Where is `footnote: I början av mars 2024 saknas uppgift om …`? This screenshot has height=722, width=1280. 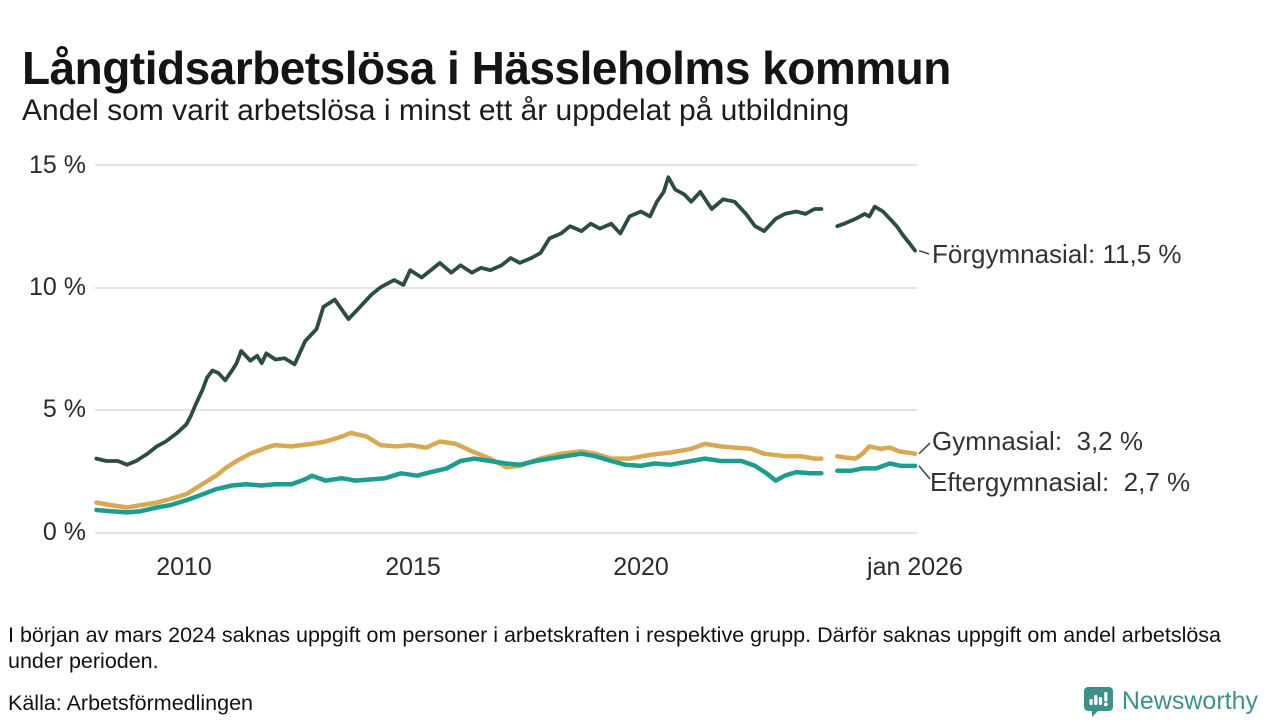
footnote: I början av mars 2024 saknas uppgift om … is located at coordinates (615, 648).